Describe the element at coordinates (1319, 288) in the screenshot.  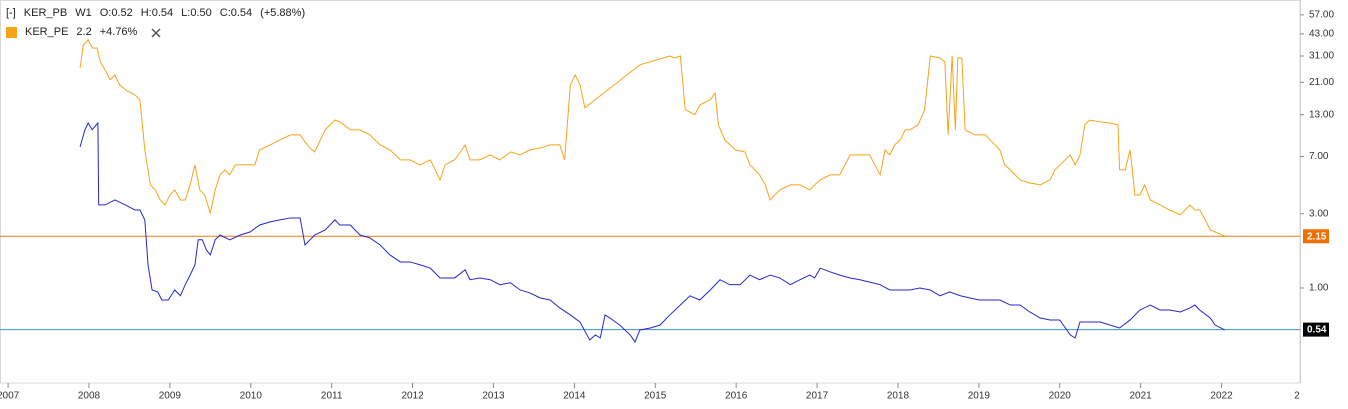
I see `y-tick-label: 1.00` at that location.